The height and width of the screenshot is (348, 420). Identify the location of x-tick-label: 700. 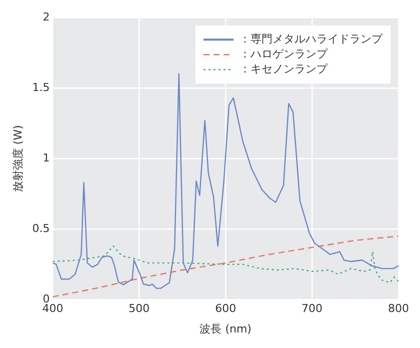
(312, 309).